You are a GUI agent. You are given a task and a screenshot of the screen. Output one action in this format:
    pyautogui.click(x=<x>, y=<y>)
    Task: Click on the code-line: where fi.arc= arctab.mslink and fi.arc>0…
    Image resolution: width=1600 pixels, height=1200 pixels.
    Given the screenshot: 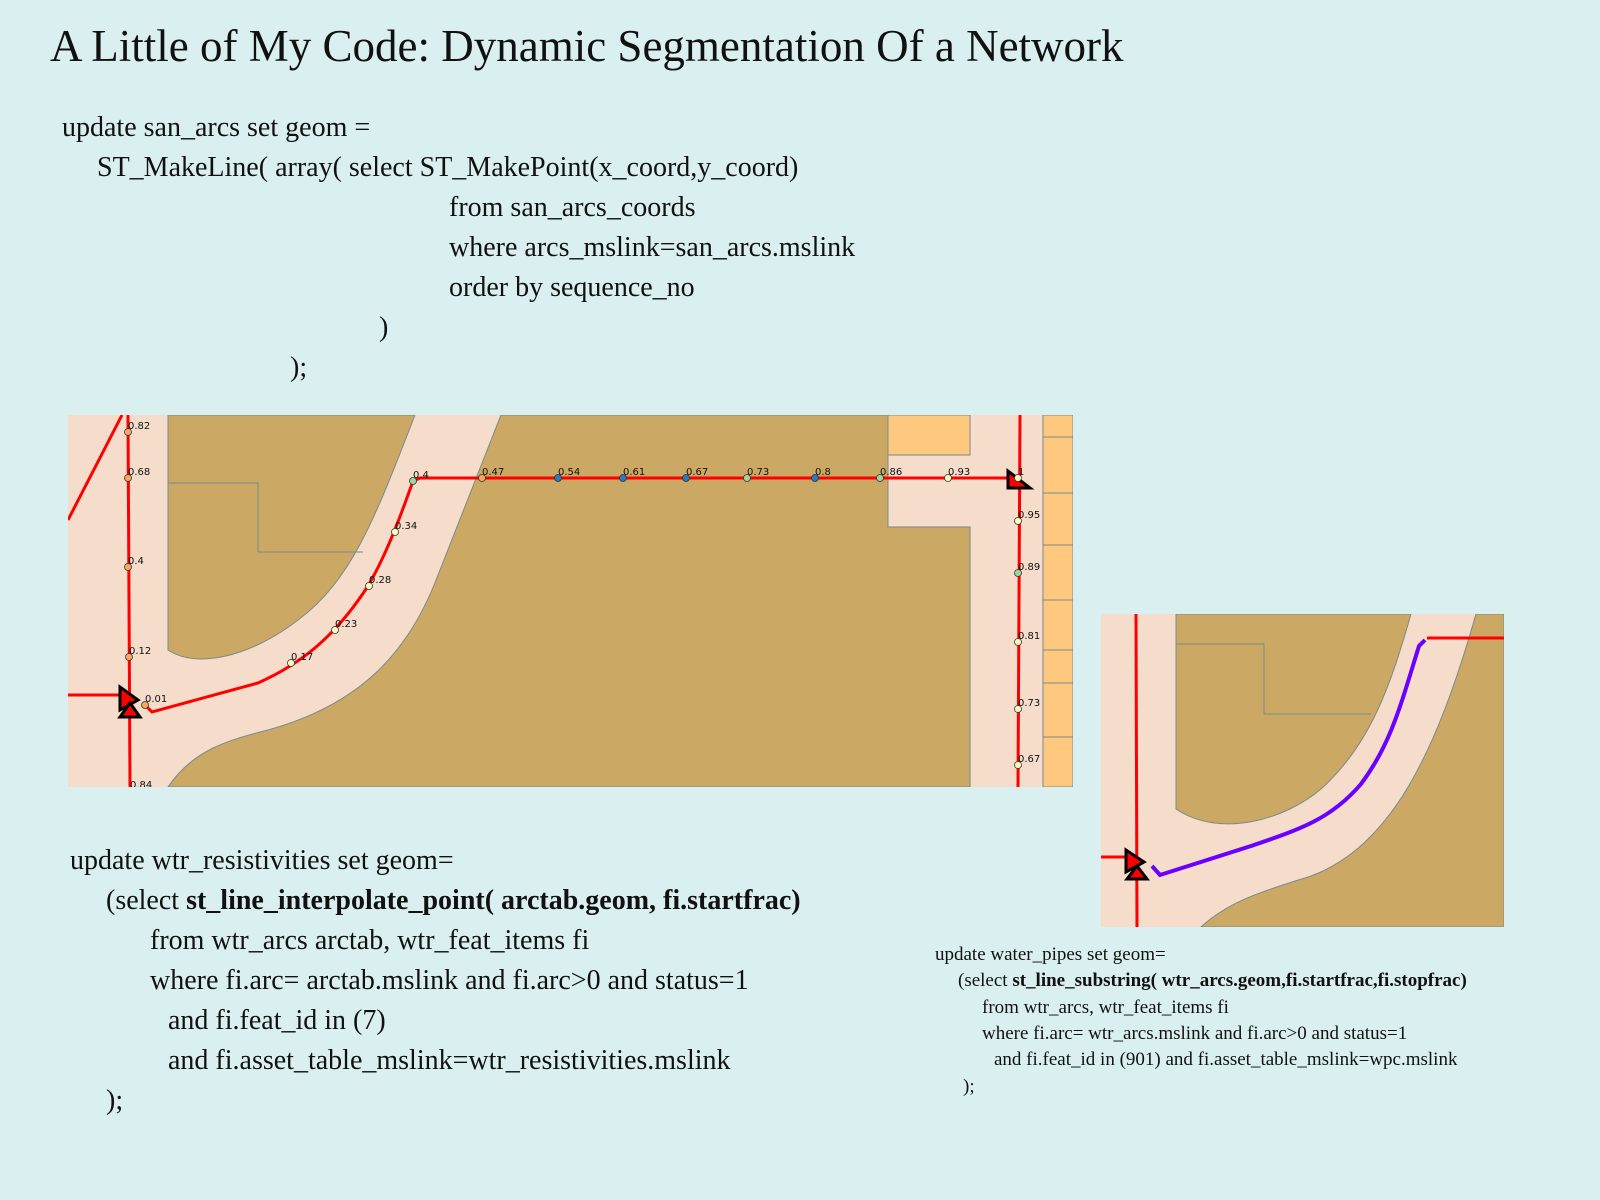 What is the action you would take?
    pyautogui.click(x=449, y=980)
    